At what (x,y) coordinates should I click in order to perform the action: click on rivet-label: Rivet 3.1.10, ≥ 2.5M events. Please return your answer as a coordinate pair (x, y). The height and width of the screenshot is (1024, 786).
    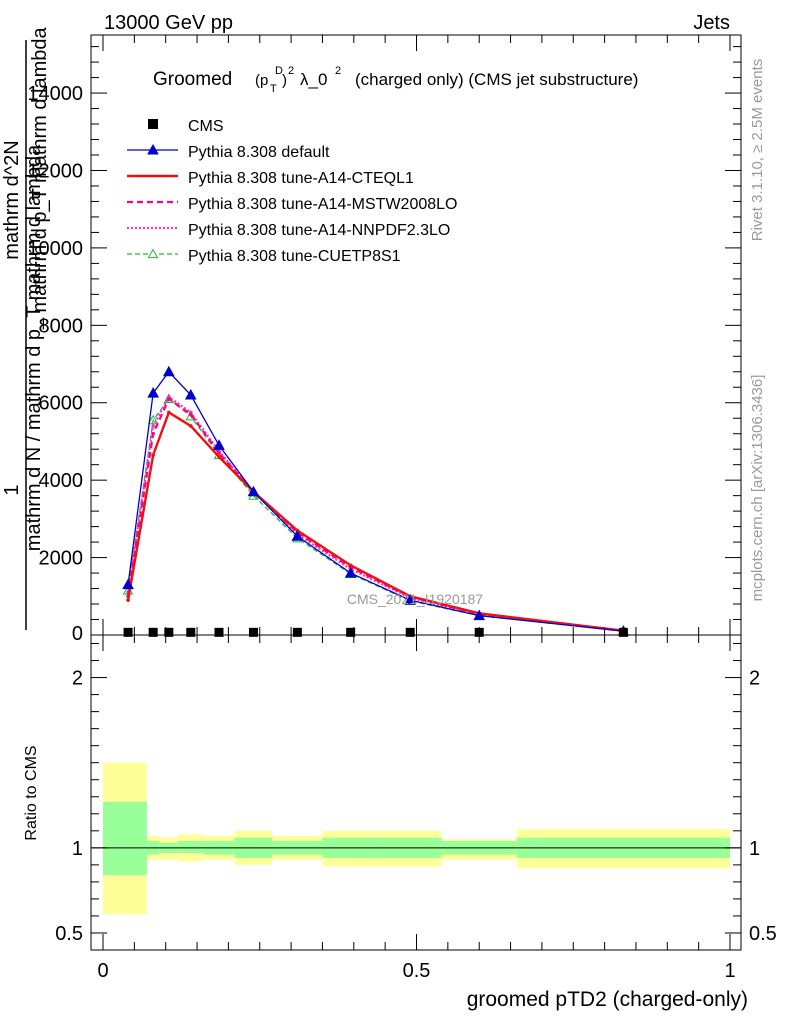
    Looking at the image, I should click on (757, 150).